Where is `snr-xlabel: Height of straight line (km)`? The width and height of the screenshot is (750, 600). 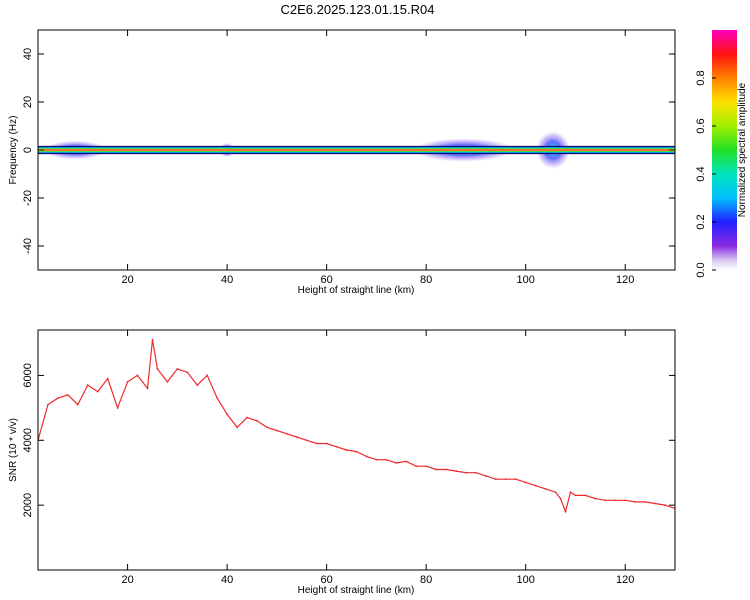 snr-xlabel: Height of straight line (km) is located at coordinates (356, 590).